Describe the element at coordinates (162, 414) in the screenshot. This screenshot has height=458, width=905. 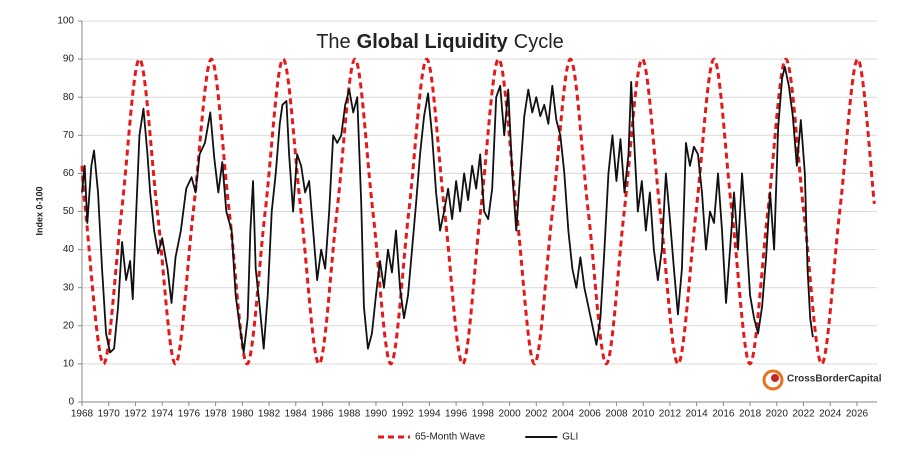
I see `x-tick-label: 1974` at that location.